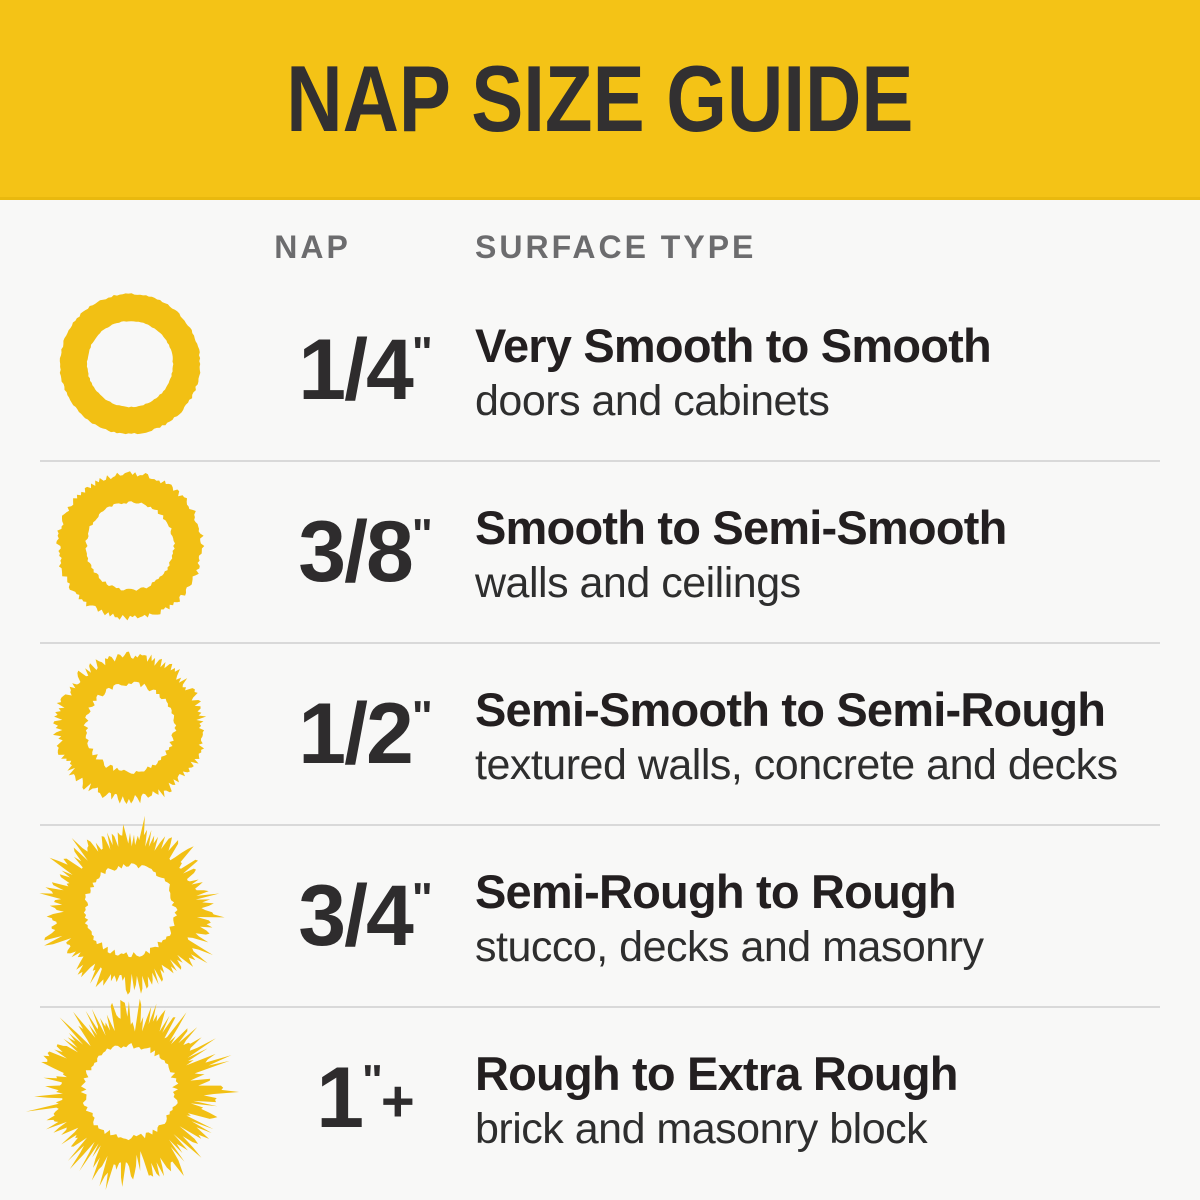 This screenshot has height=1200, width=1200. Describe the element at coordinates (340, 1098) in the screenshot. I see `nap-number: 1` at that location.